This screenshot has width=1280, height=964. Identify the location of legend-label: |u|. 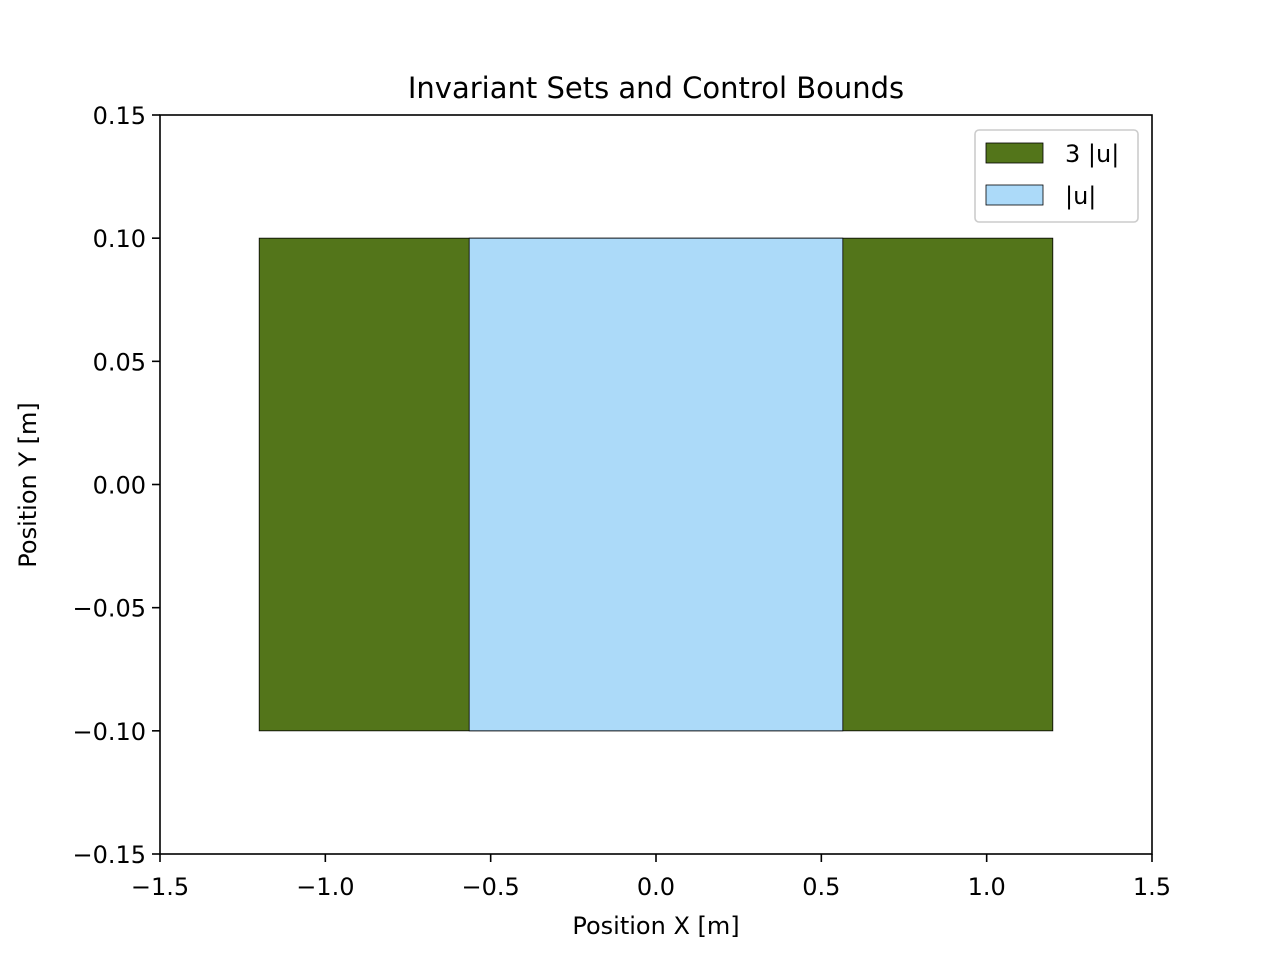
(1080, 196).